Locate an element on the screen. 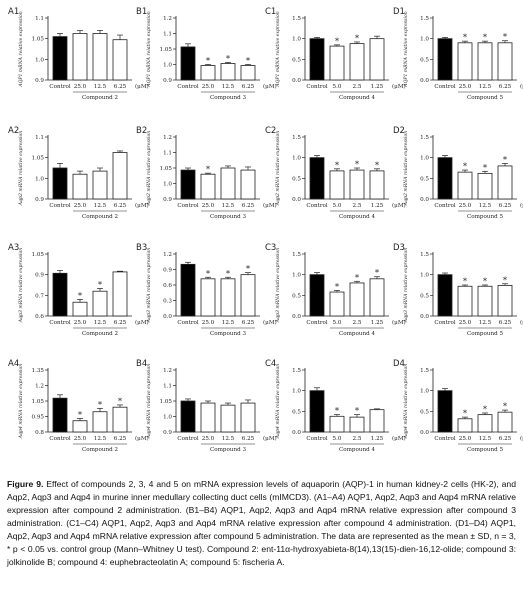  d1-xlabel-2: 12.5 is located at coordinates (485, 87).